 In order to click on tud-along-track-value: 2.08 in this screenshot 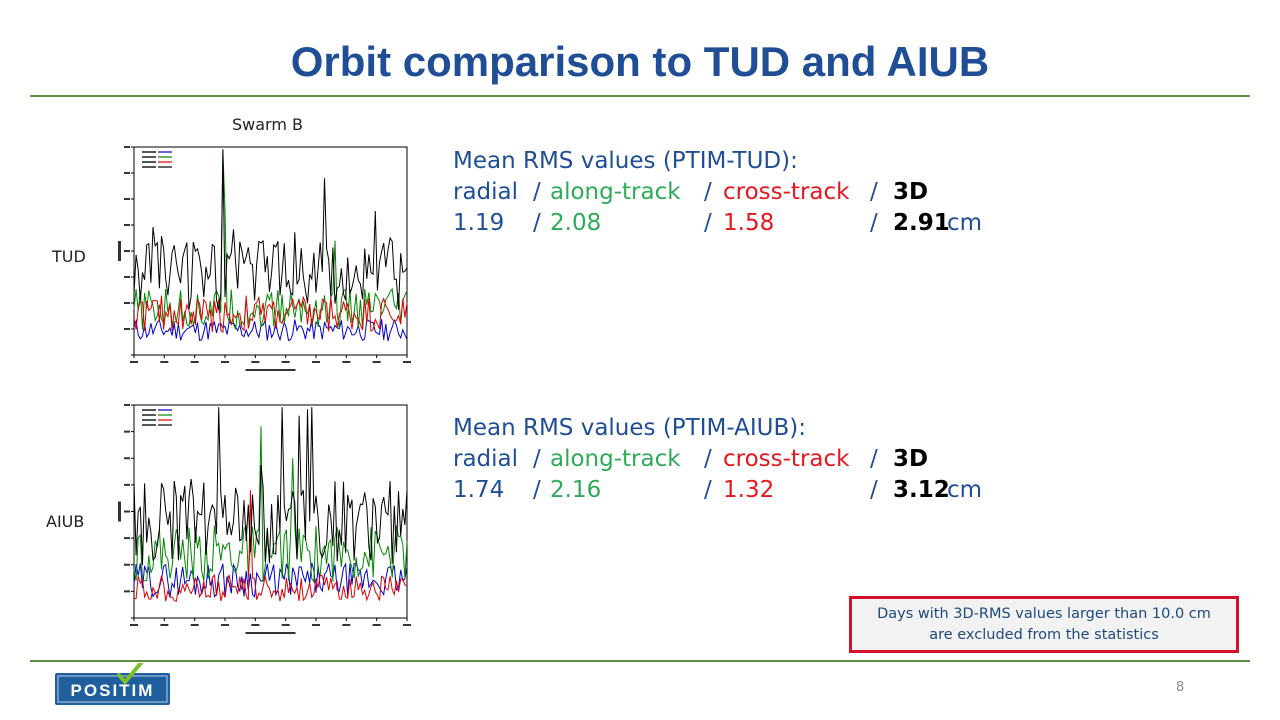, I will do `click(576, 223)`.